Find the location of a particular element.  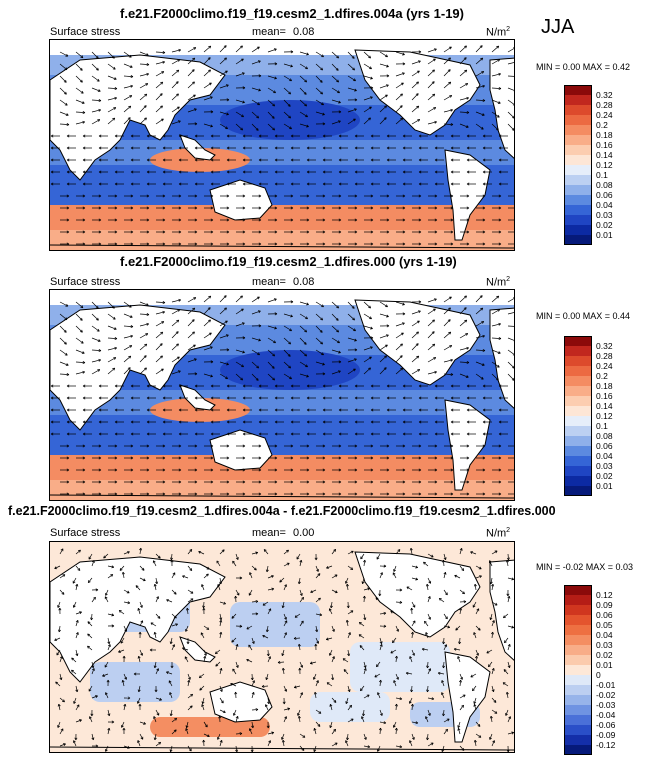

colorbar-tick-label: 0.1 is located at coordinates (602, 426).